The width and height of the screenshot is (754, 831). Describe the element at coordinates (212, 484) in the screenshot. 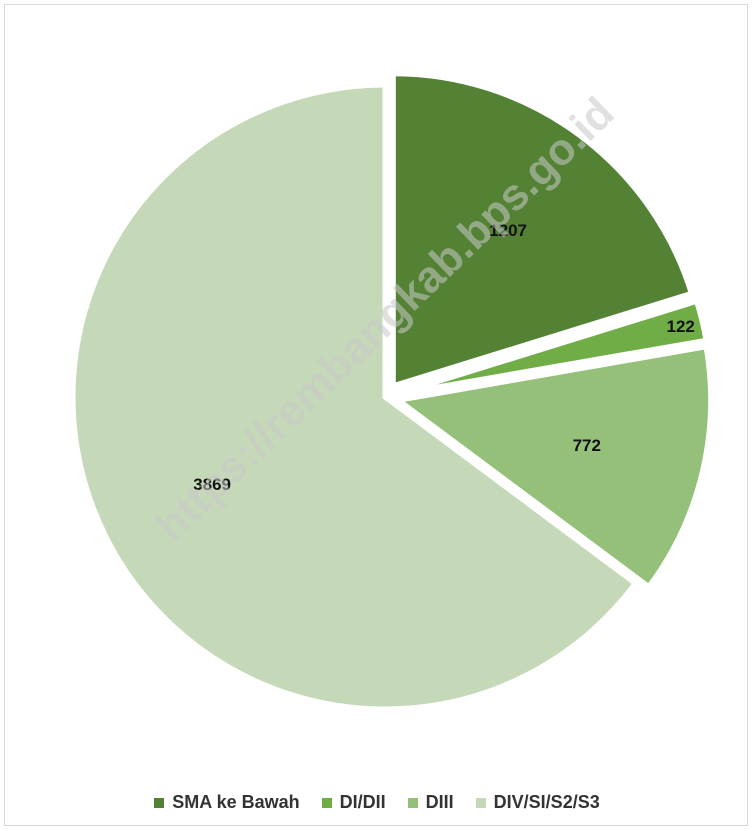

I see `data-label-3: 3869` at that location.